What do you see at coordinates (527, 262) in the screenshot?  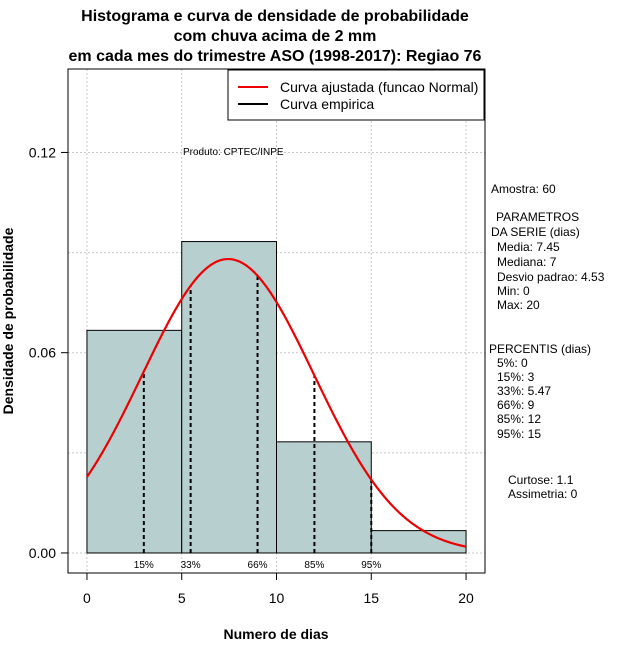 I see `param-median: Mediana: 7` at bounding box center [527, 262].